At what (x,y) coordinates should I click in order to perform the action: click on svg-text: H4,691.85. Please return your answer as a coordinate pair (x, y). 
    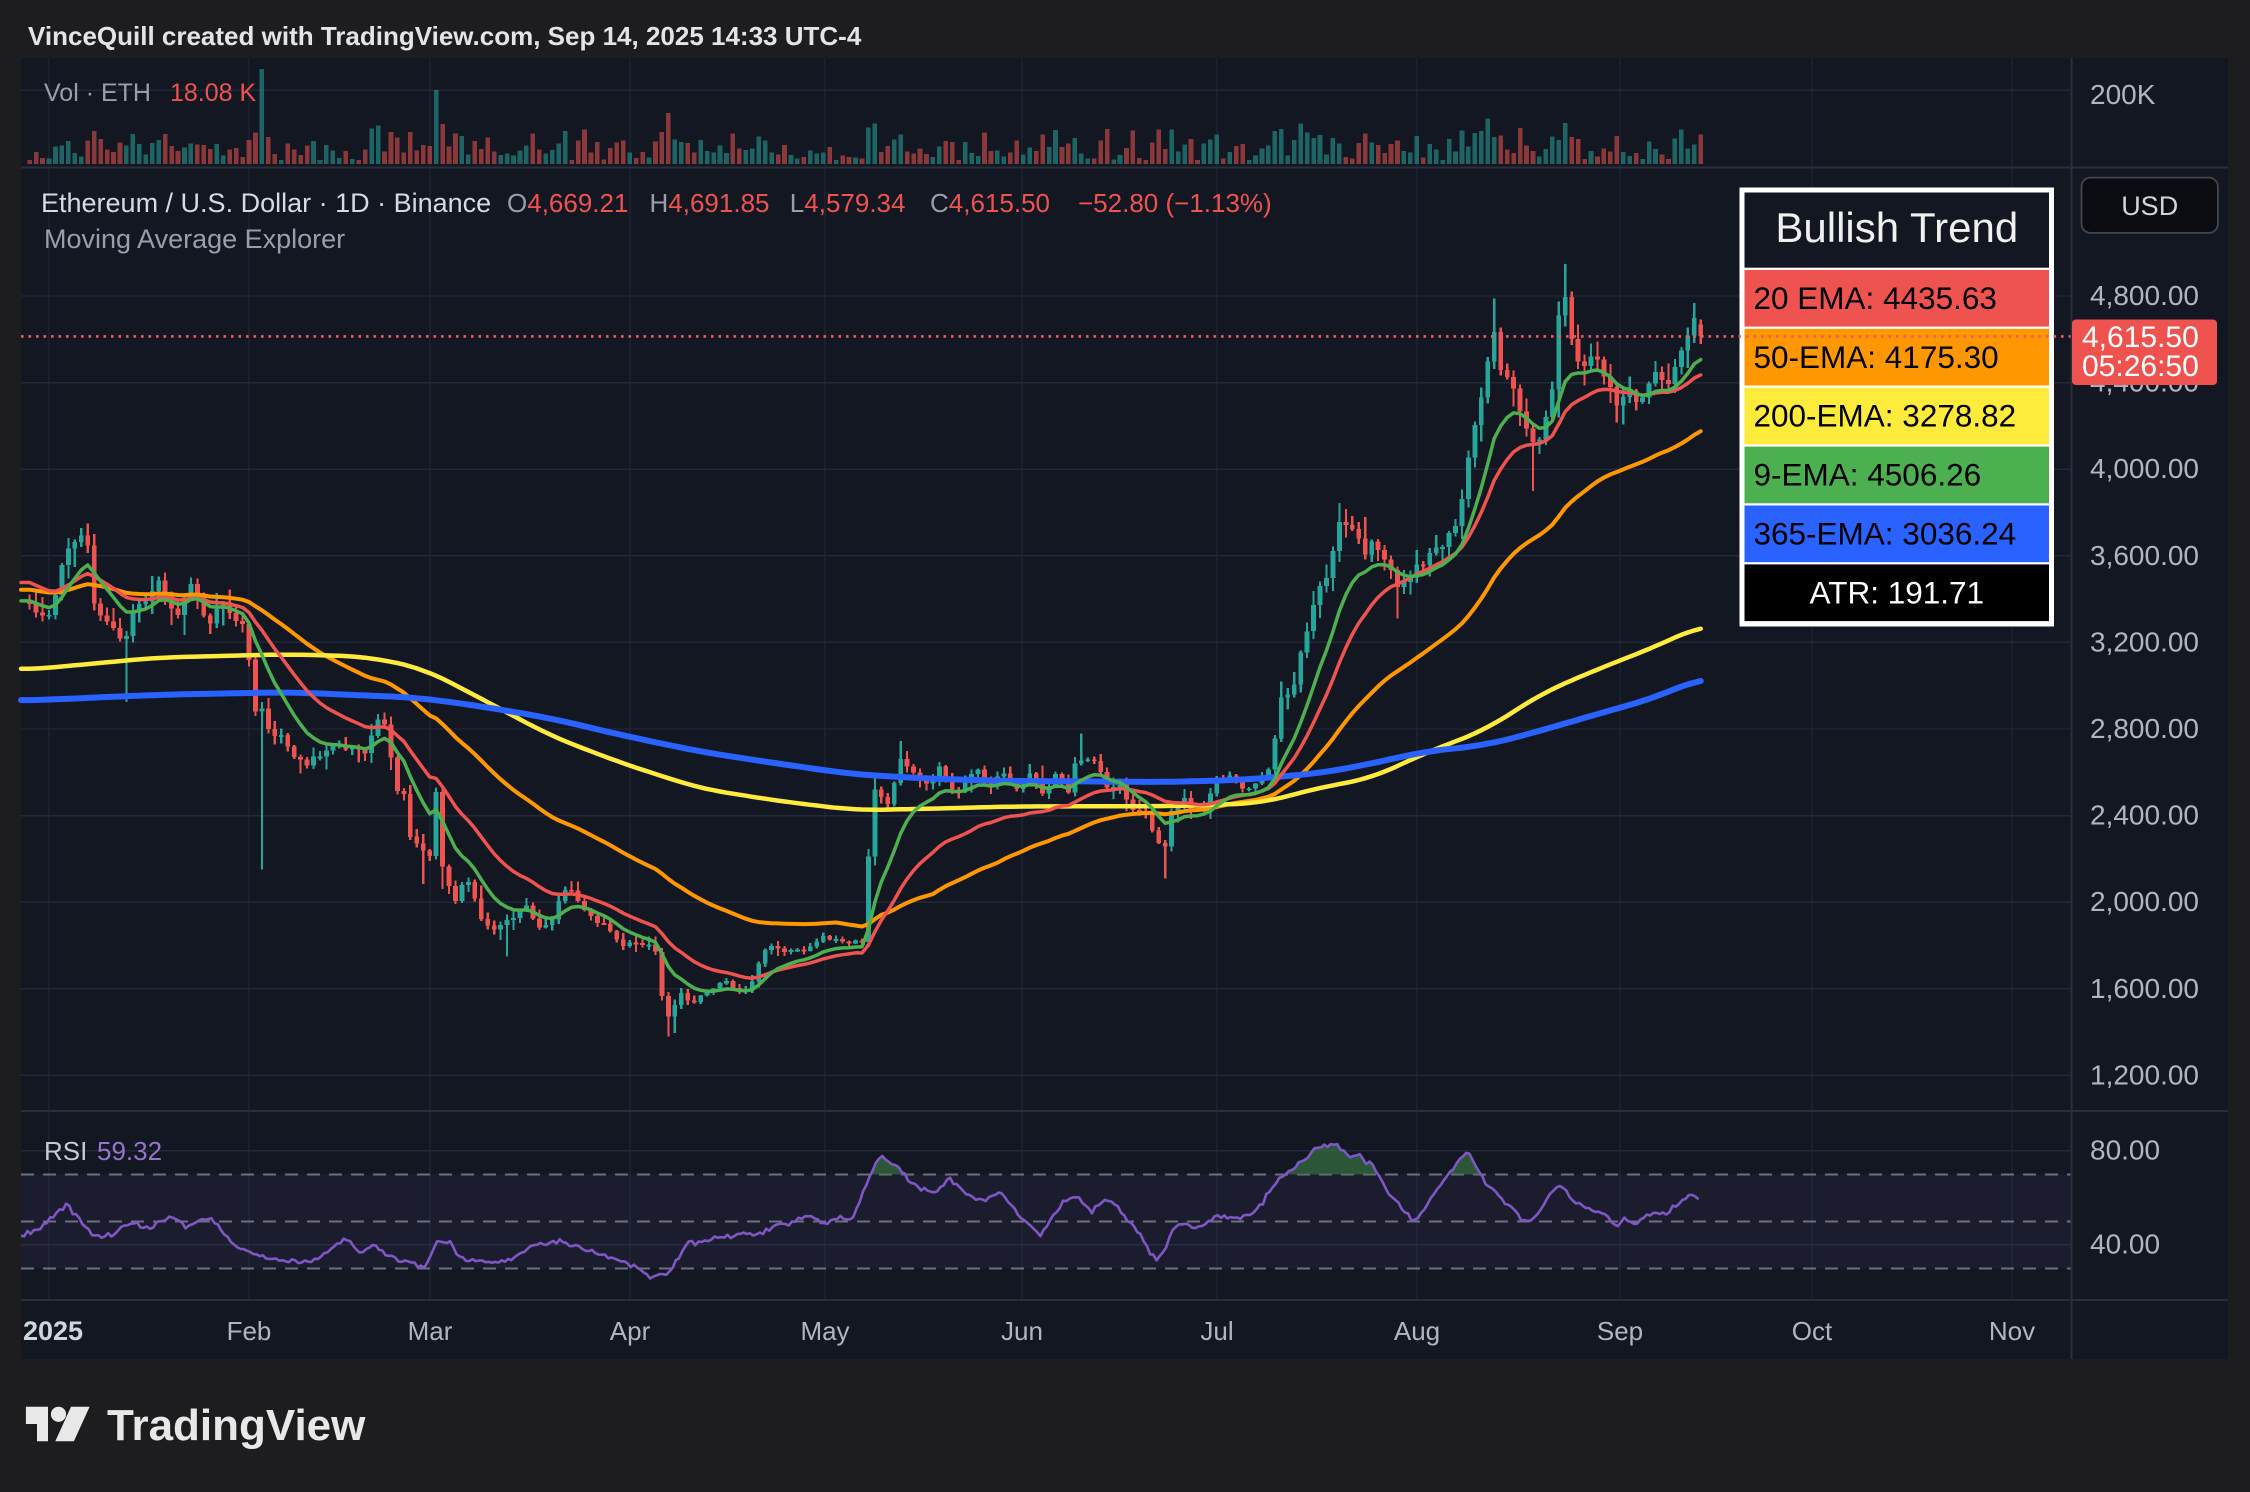
    Looking at the image, I should click on (710, 203).